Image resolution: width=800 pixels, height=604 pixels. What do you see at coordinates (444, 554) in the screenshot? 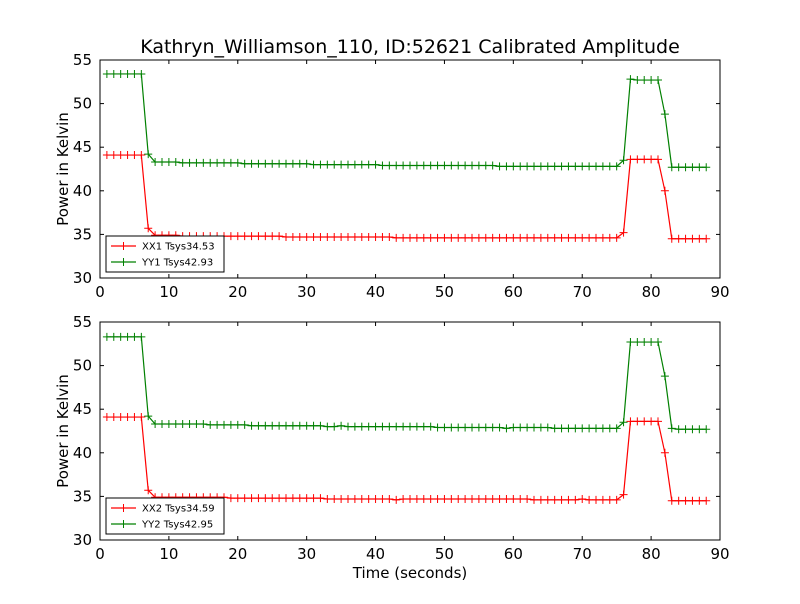
I see `x-tick-label: 50` at bounding box center [444, 554].